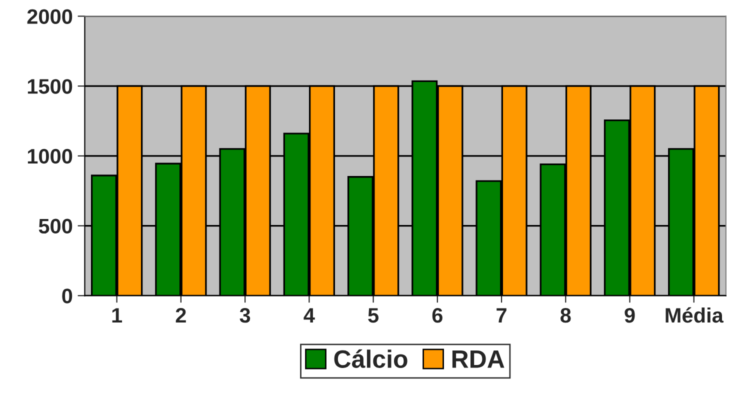 This screenshot has height=405, width=737. I want to click on x-tick-label: 2, so click(181, 315).